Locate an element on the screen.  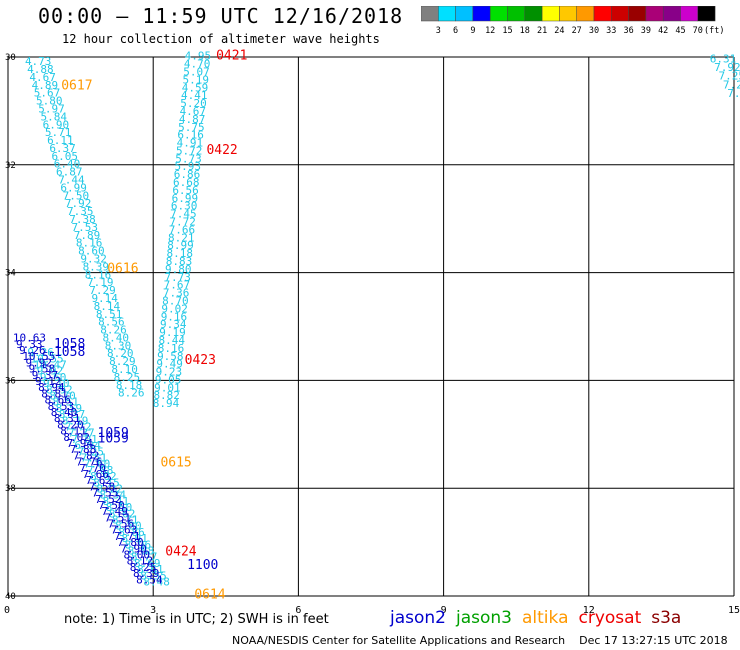
x-tick-label: 3 is located at coordinates (153, 610).